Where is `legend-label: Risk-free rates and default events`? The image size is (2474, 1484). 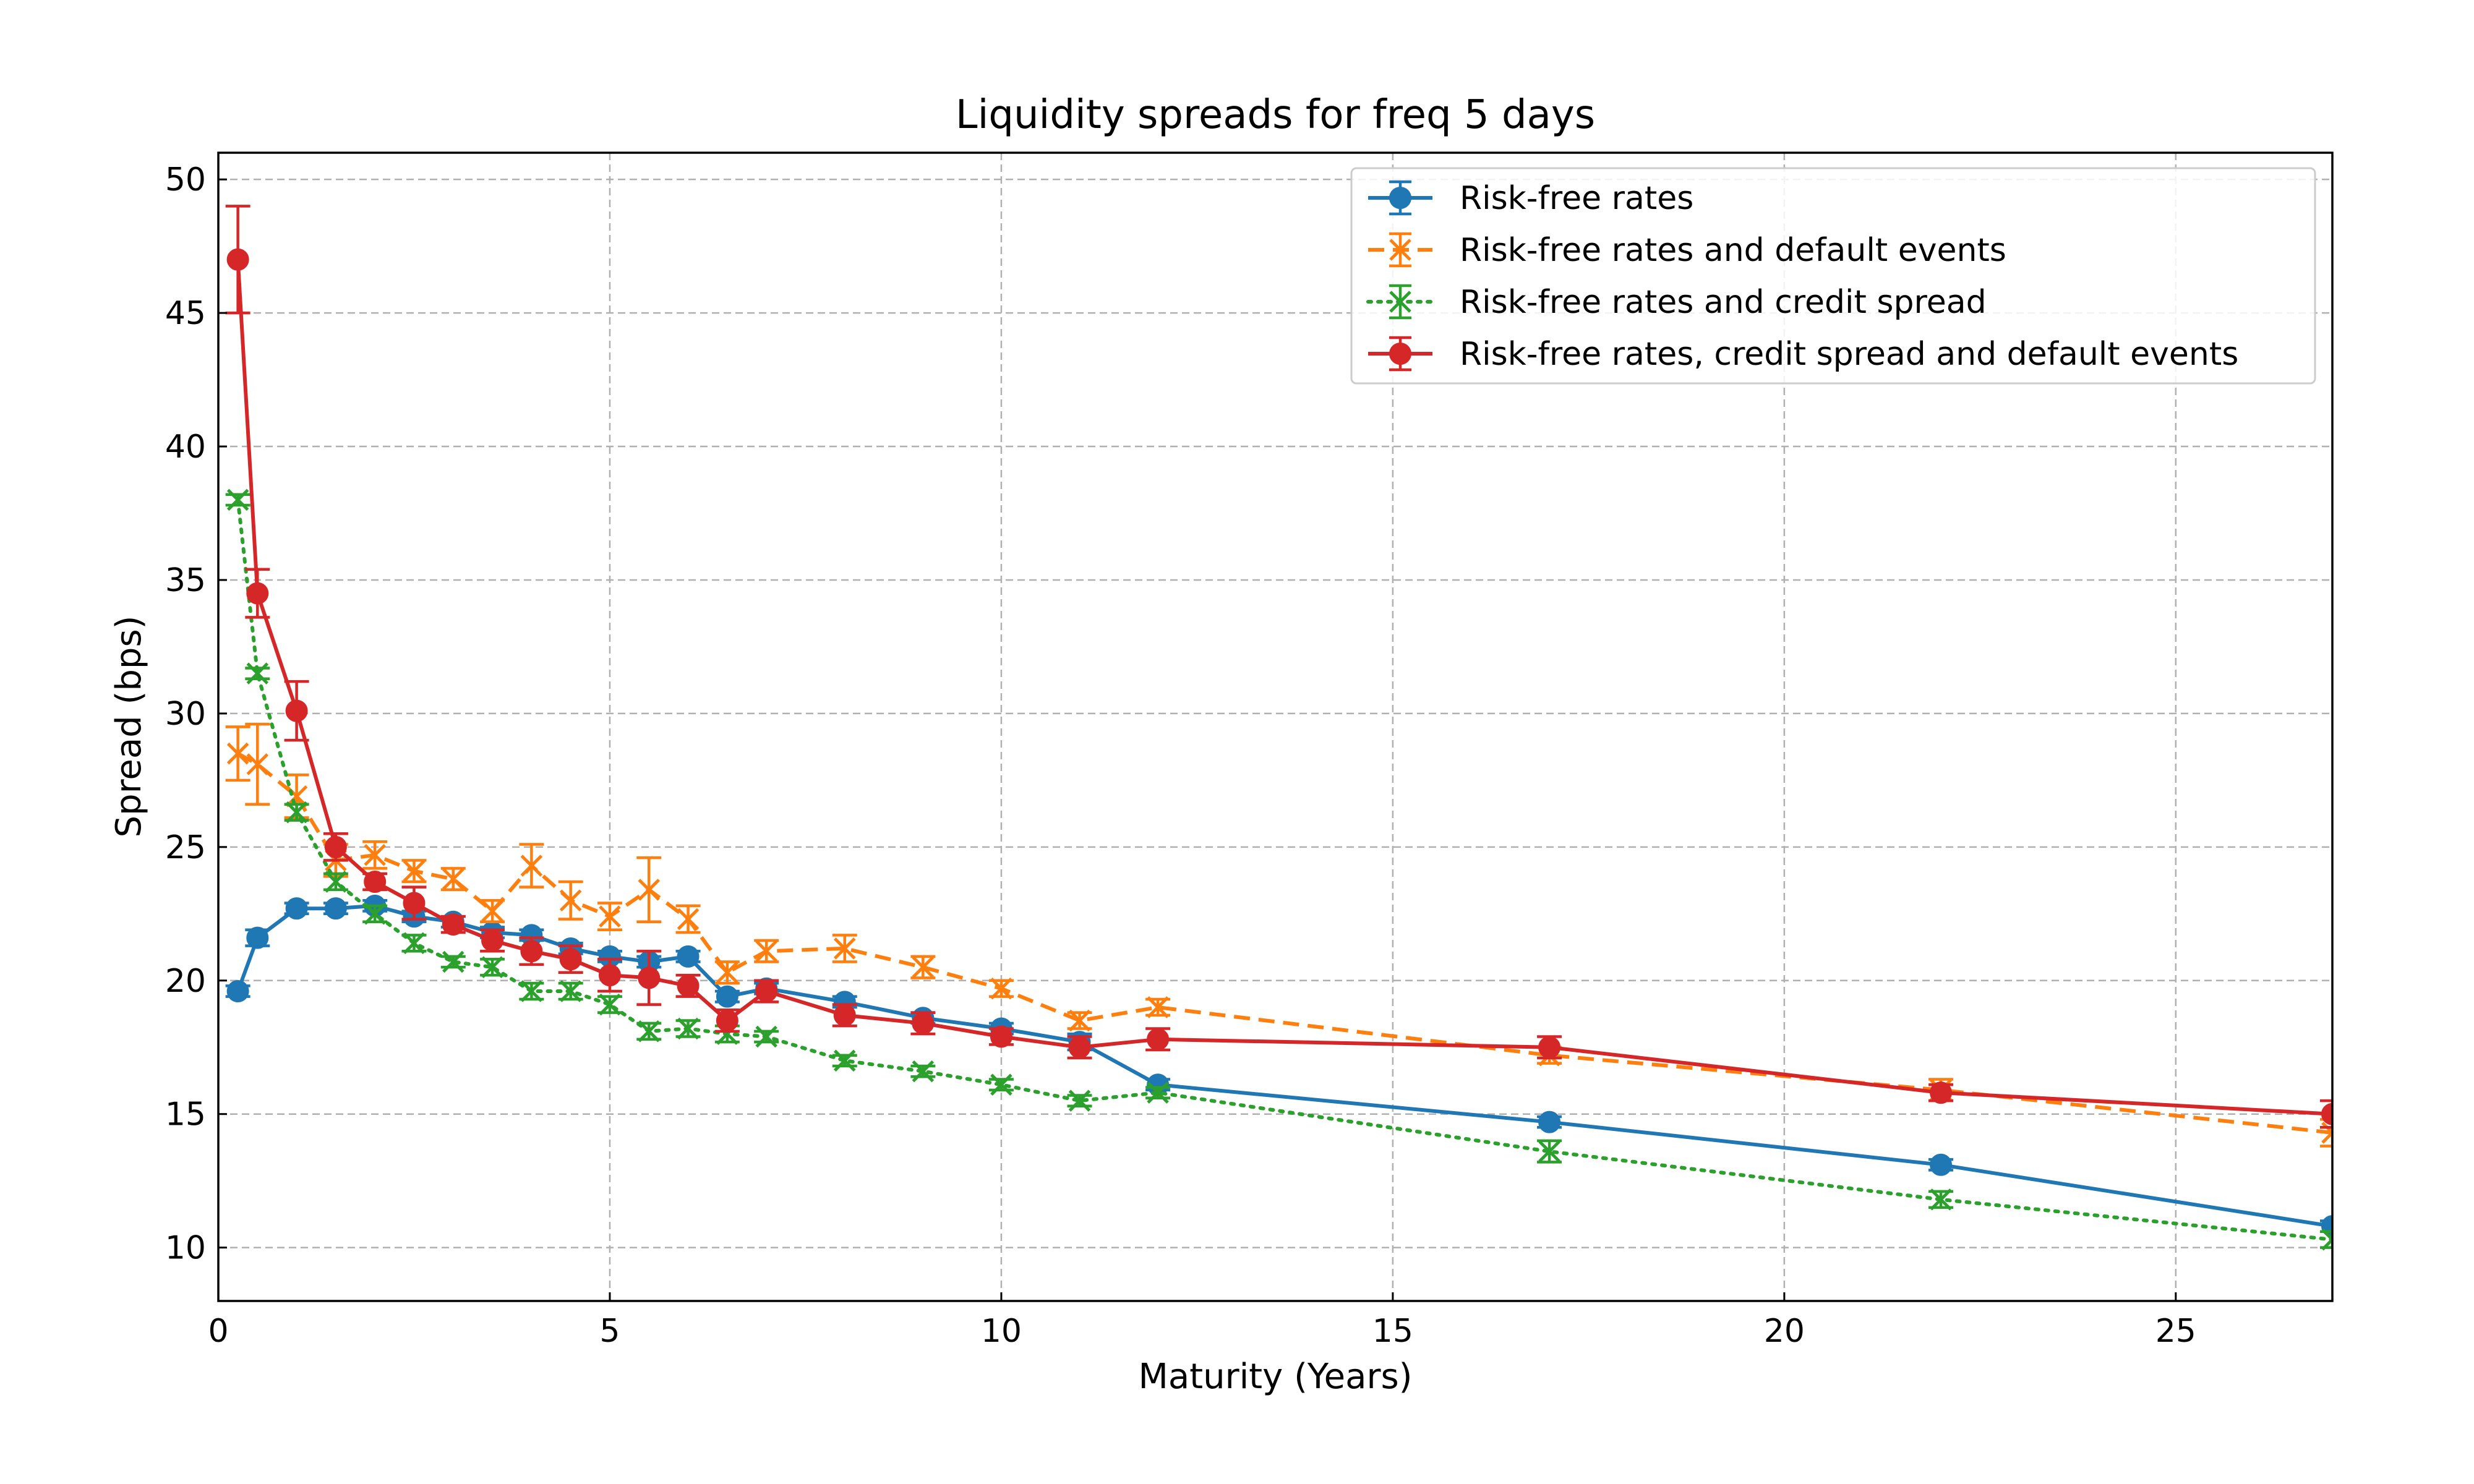 legend-label: Risk-free rates and default events is located at coordinates (1733, 250).